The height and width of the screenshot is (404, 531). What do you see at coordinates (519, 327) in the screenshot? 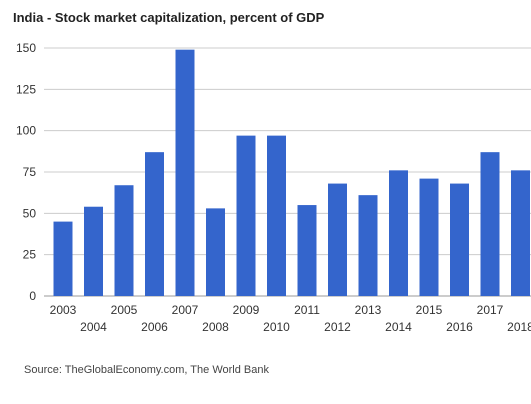
I see `x-tick-label-2018: 2018` at bounding box center [519, 327].